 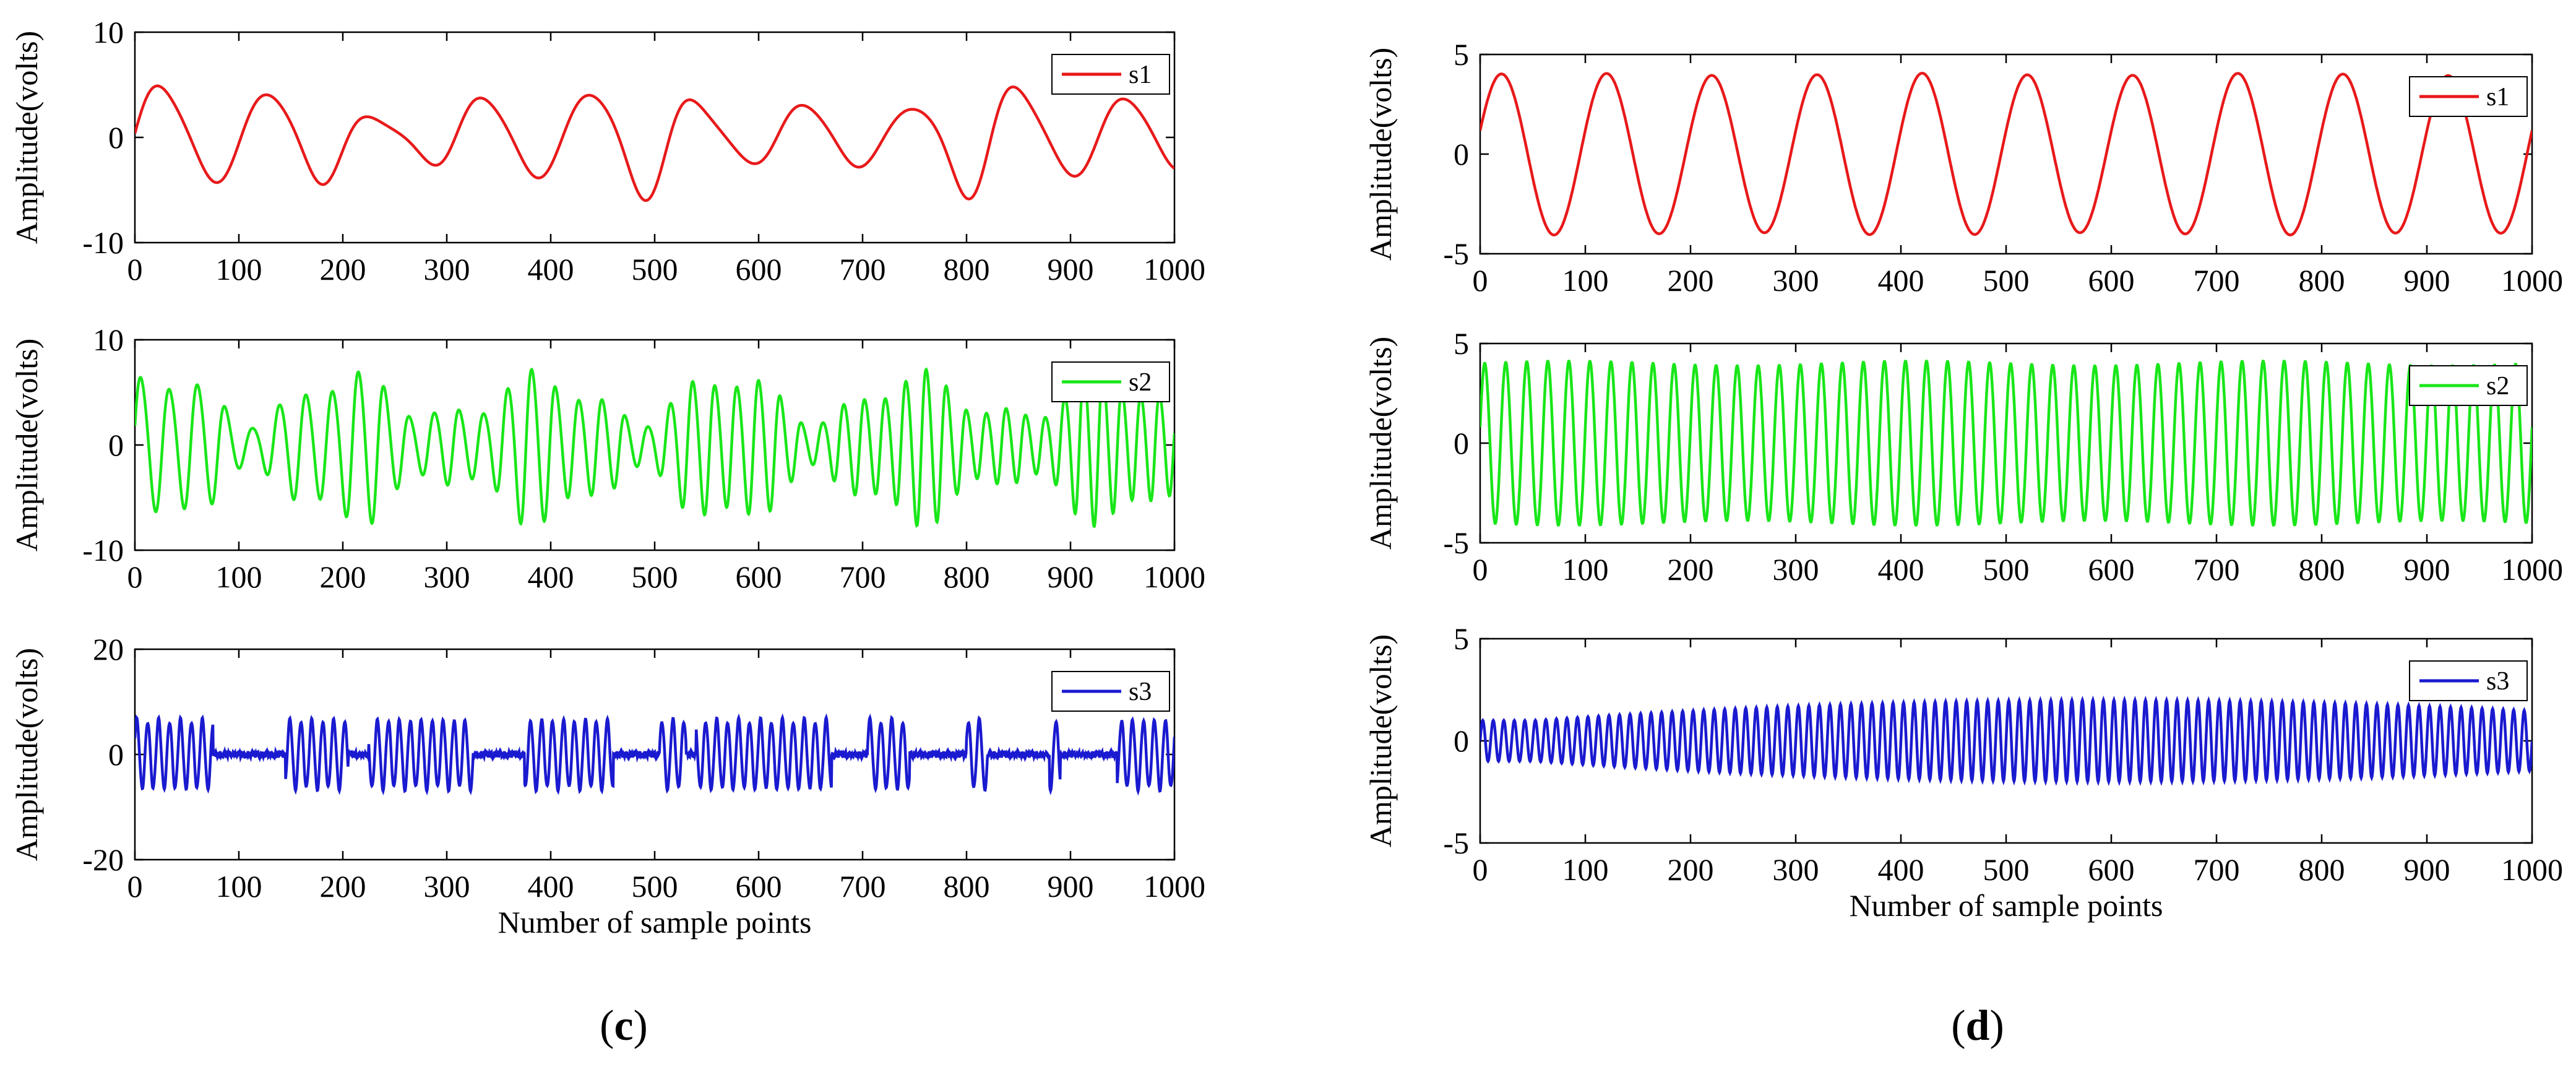 What do you see at coordinates (1140, 382) in the screenshot?
I see `legend-label: s2` at bounding box center [1140, 382].